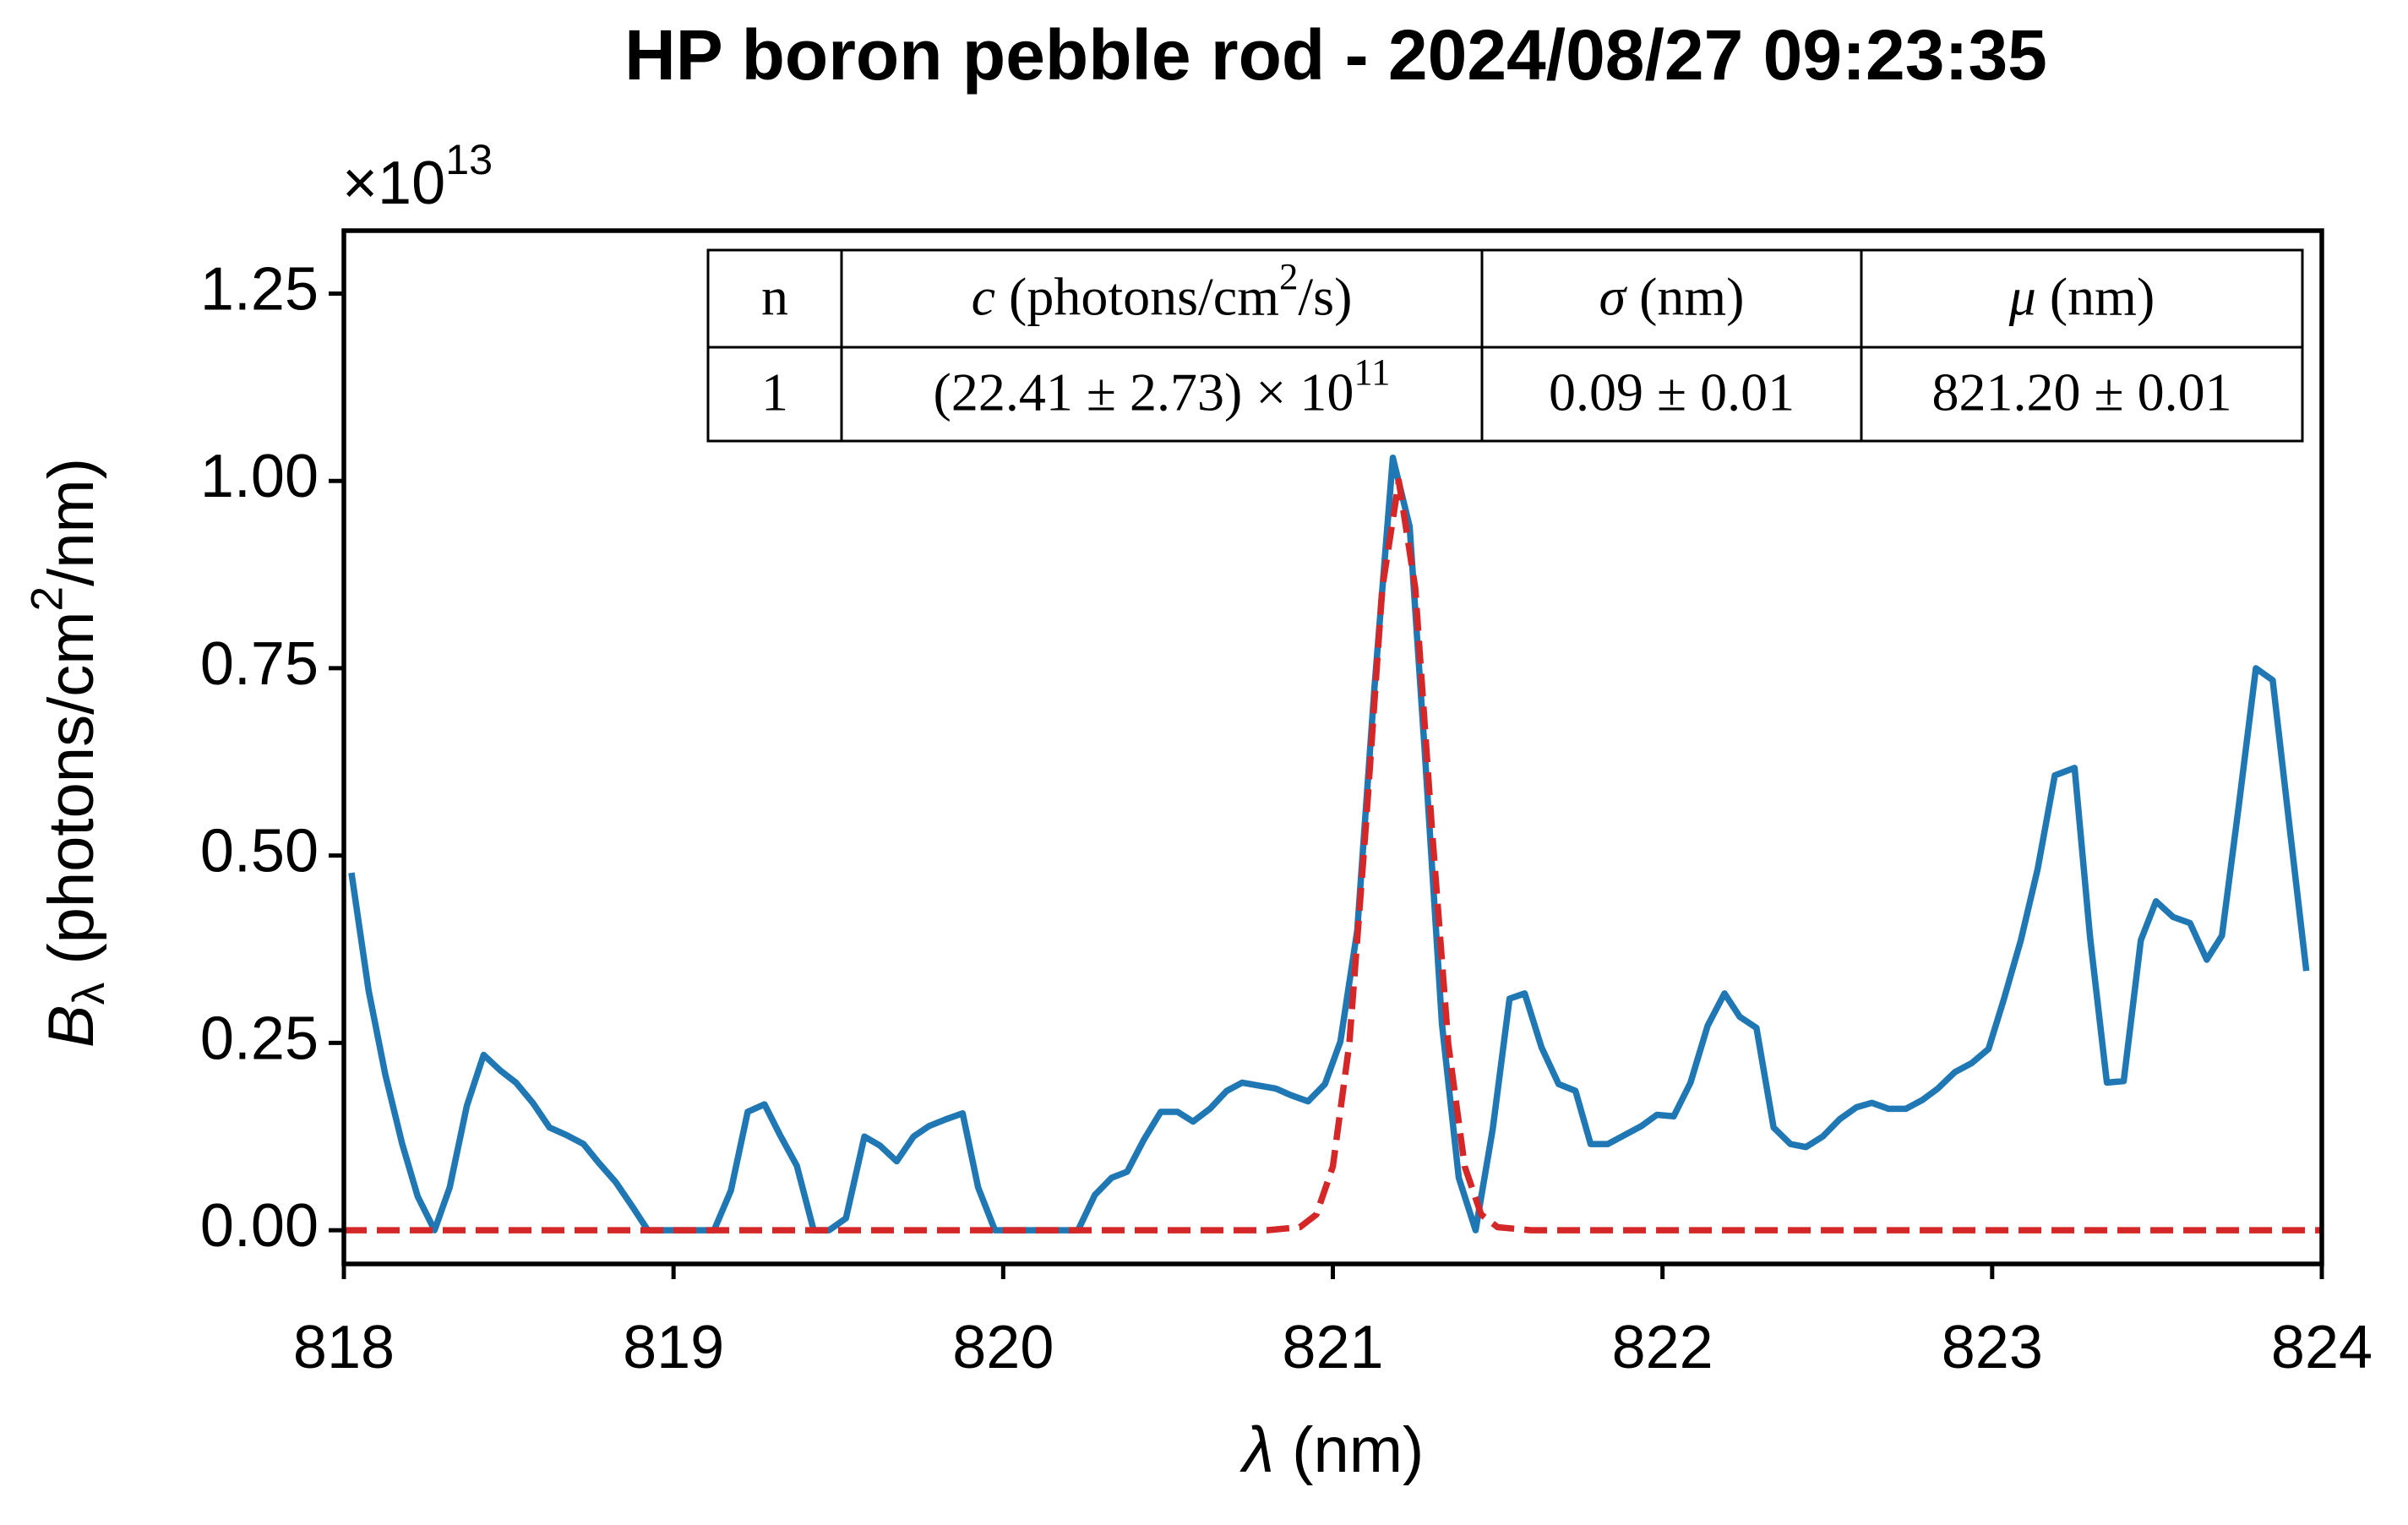 This screenshot has width=2408, height=1525. What do you see at coordinates (1662, 1347) in the screenshot?
I see `x-tick-label: 822` at bounding box center [1662, 1347].